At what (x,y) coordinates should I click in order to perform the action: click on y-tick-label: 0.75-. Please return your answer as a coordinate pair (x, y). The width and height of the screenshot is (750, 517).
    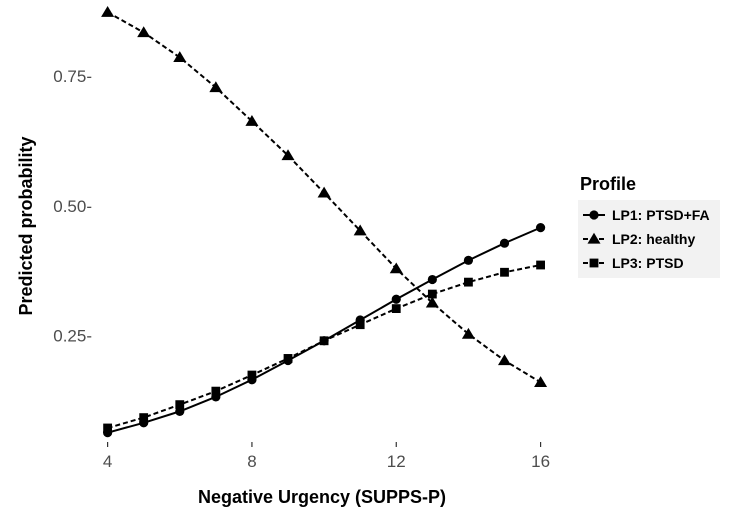
    Looking at the image, I should click on (72, 76).